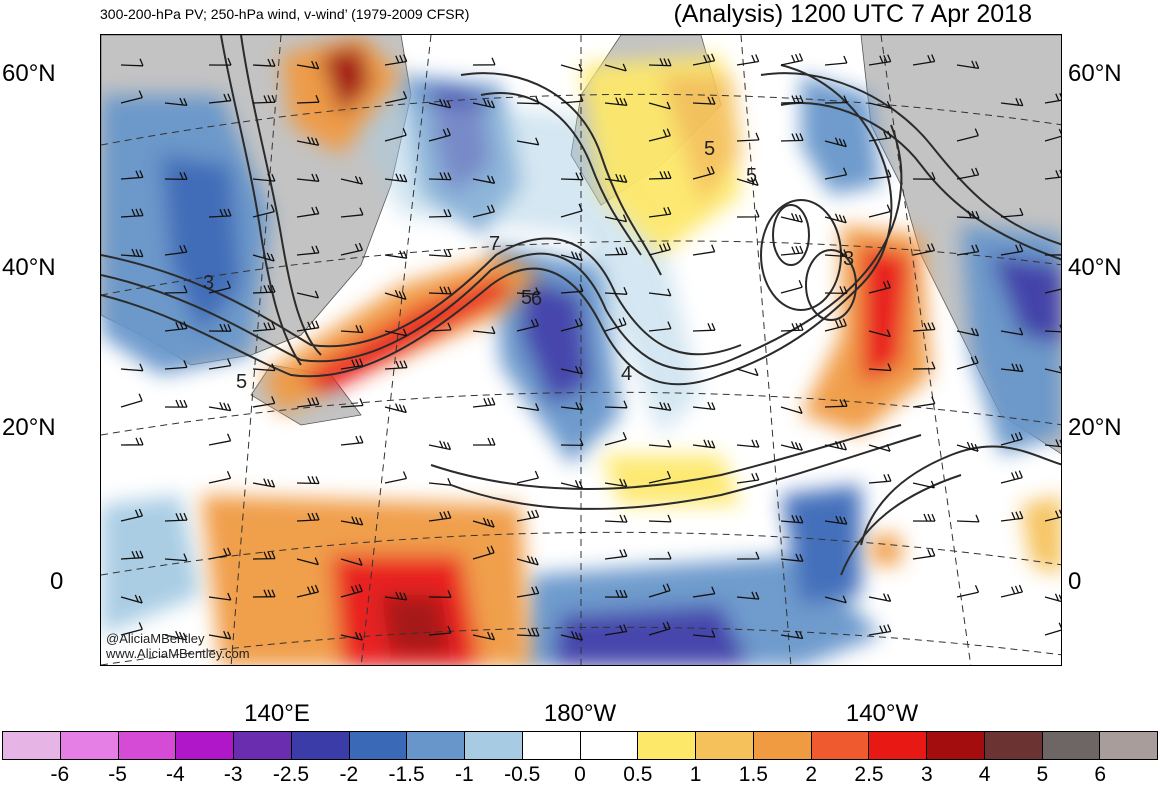  I want to click on colorbar-label: -4, so click(175, 774).